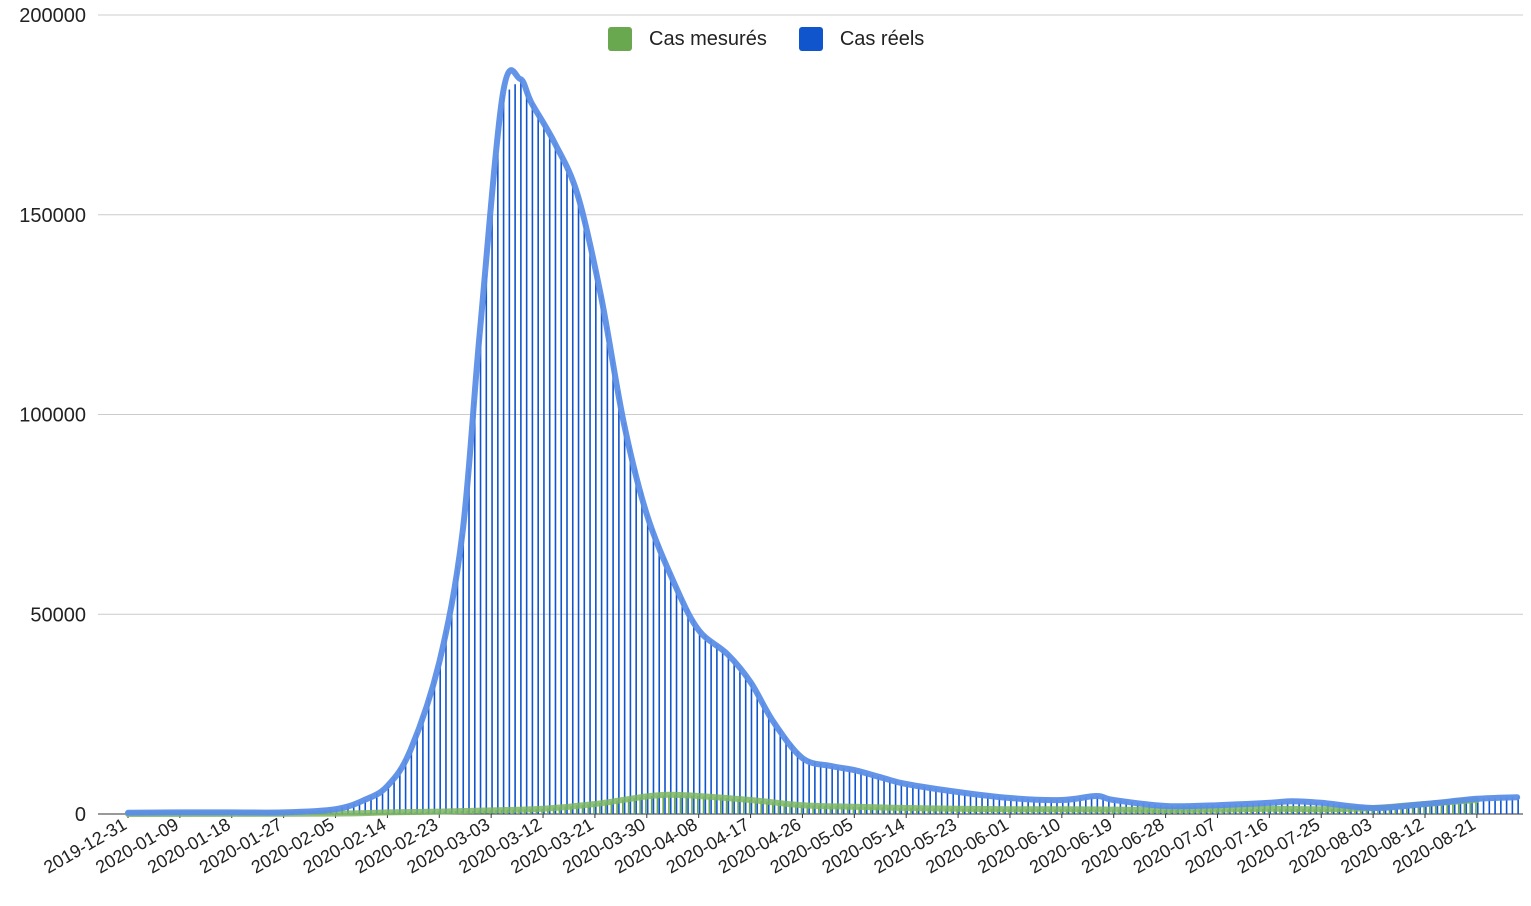 This screenshot has height=906, width=1531. I want to click on legend-item-cas-mesures: Cas mesurés, so click(687, 39).